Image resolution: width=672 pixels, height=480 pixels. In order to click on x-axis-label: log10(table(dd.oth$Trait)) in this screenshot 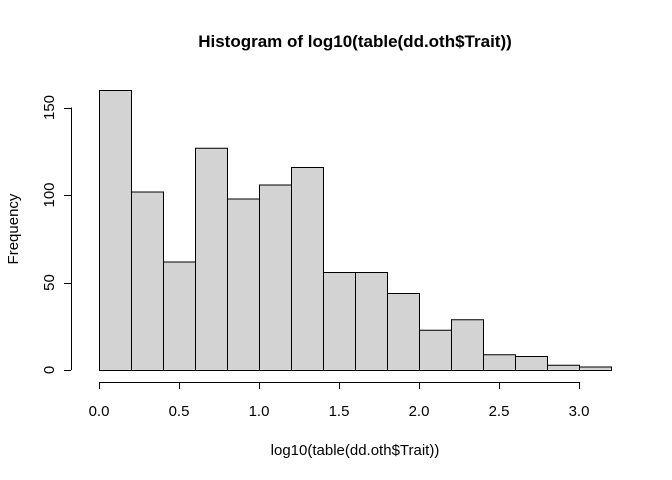, I will do `click(355, 450)`.